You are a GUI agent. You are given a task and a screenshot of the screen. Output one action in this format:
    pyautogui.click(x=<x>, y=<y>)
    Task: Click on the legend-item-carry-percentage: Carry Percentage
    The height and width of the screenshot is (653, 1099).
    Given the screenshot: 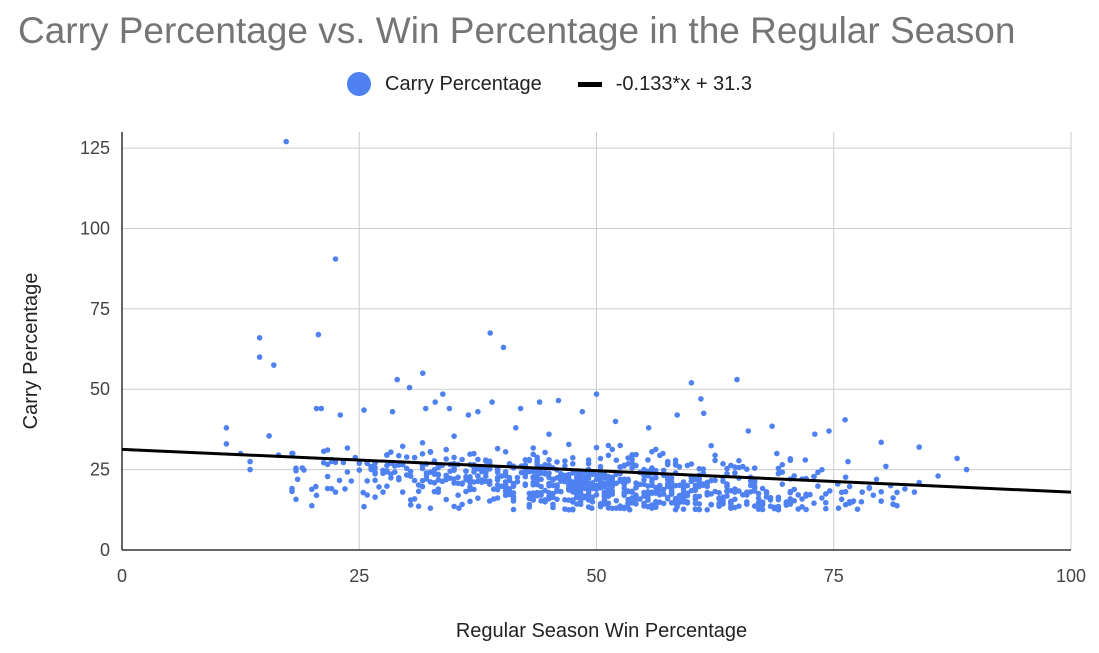 What is the action you would take?
    pyautogui.click(x=444, y=84)
    